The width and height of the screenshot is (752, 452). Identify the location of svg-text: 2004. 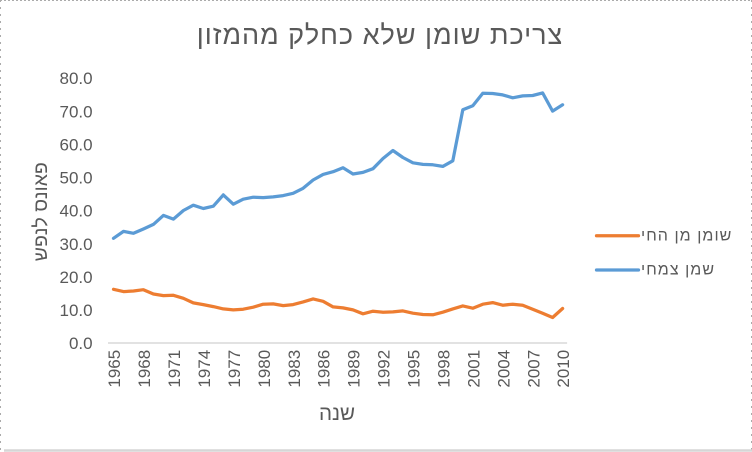
(503, 369).